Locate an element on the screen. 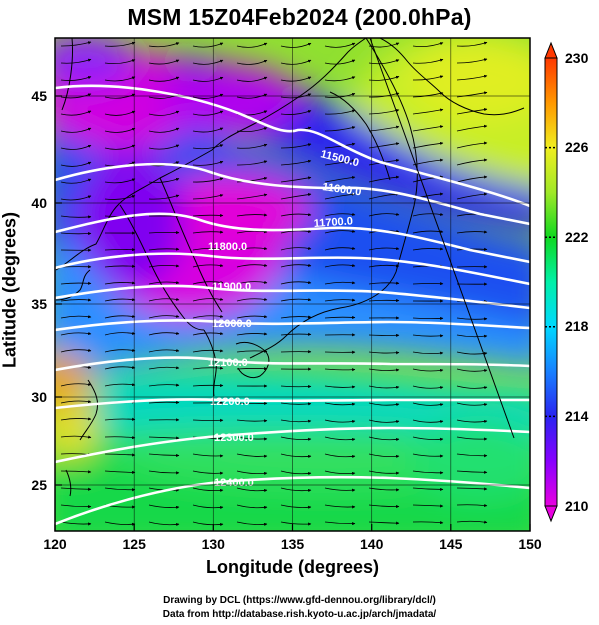  x-tick-label: 125 is located at coordinates (135, 544).